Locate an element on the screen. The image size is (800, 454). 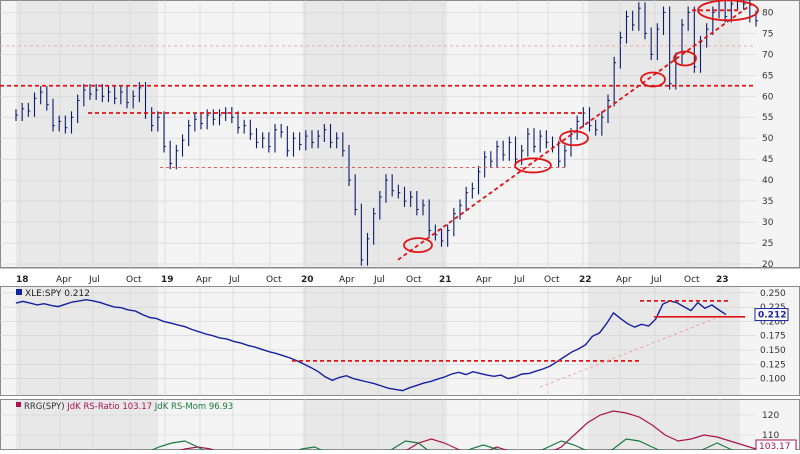
price-y-tick-label: 55 is located at coordinates (767, 118).